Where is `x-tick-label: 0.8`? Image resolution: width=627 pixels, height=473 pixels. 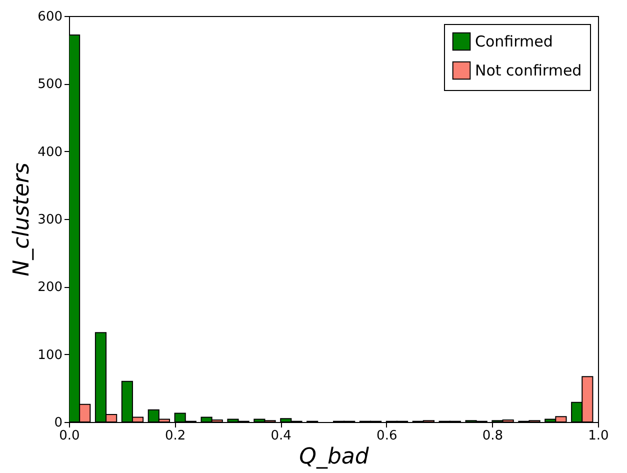 x-tick-label: 0.8 is located at coordinates (493, 436).